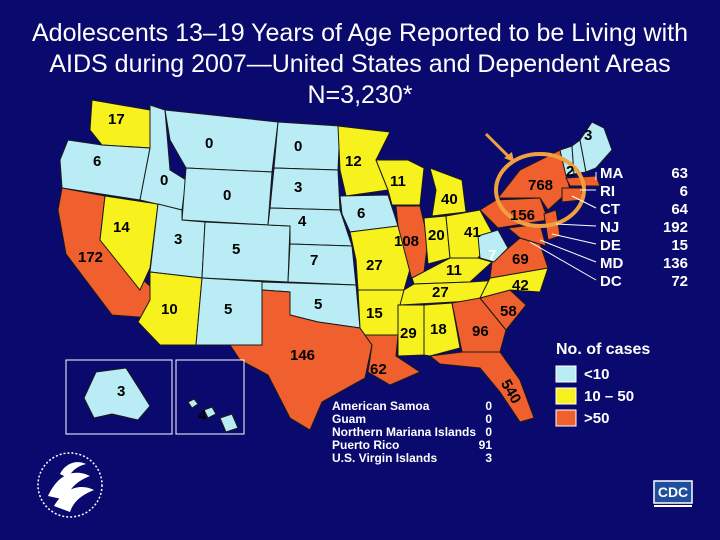  What do you see at coordinates (121, 227) in the screenshot?
I see `label-nv: 14` at bounding box center [121, 227].